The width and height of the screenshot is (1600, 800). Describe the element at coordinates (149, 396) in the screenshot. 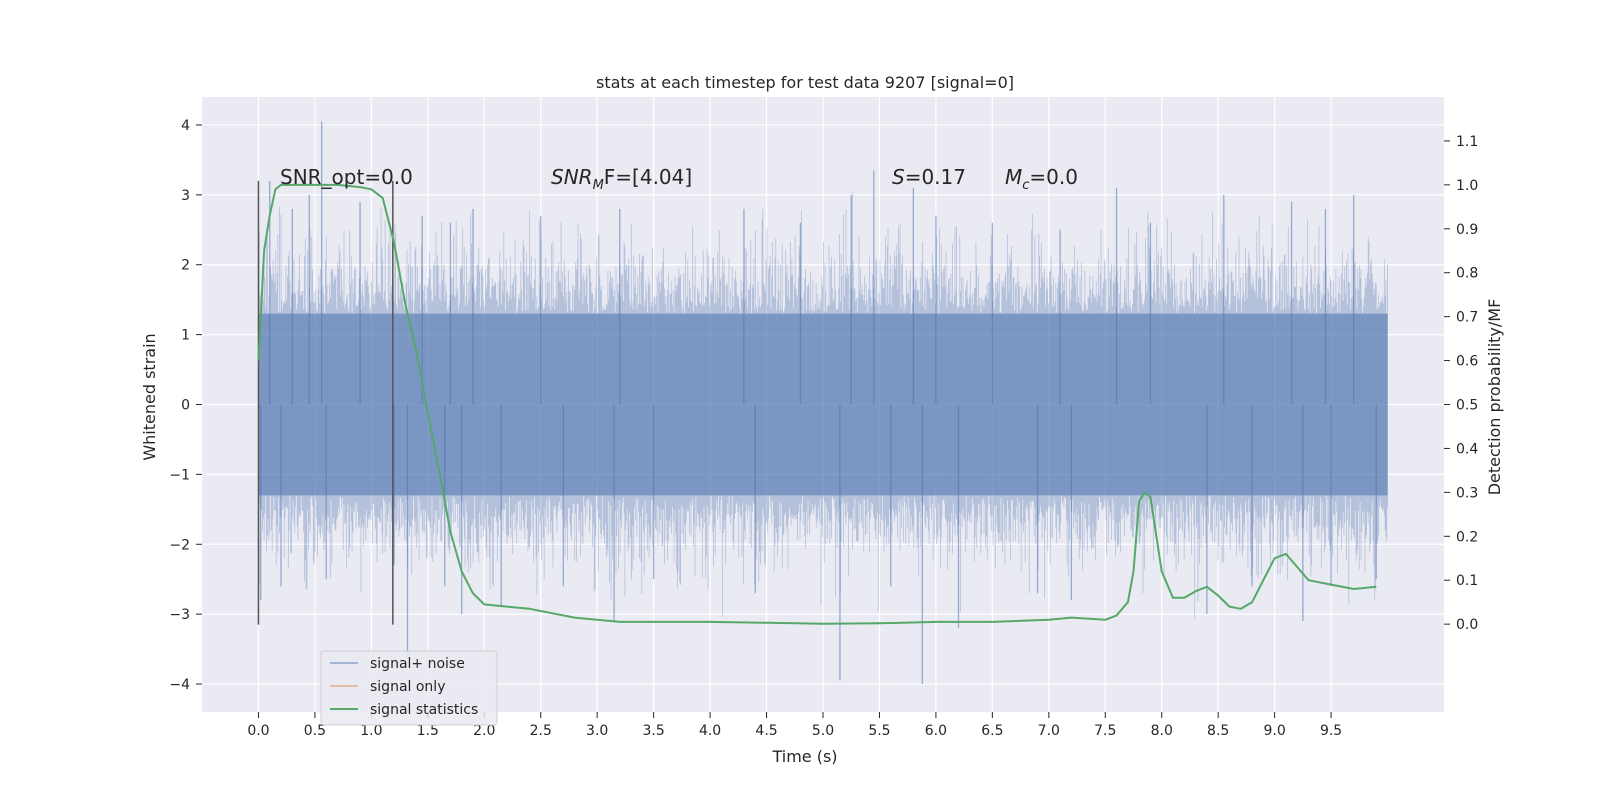

I see `y-axis-left-label: Whitened strain` at that location.